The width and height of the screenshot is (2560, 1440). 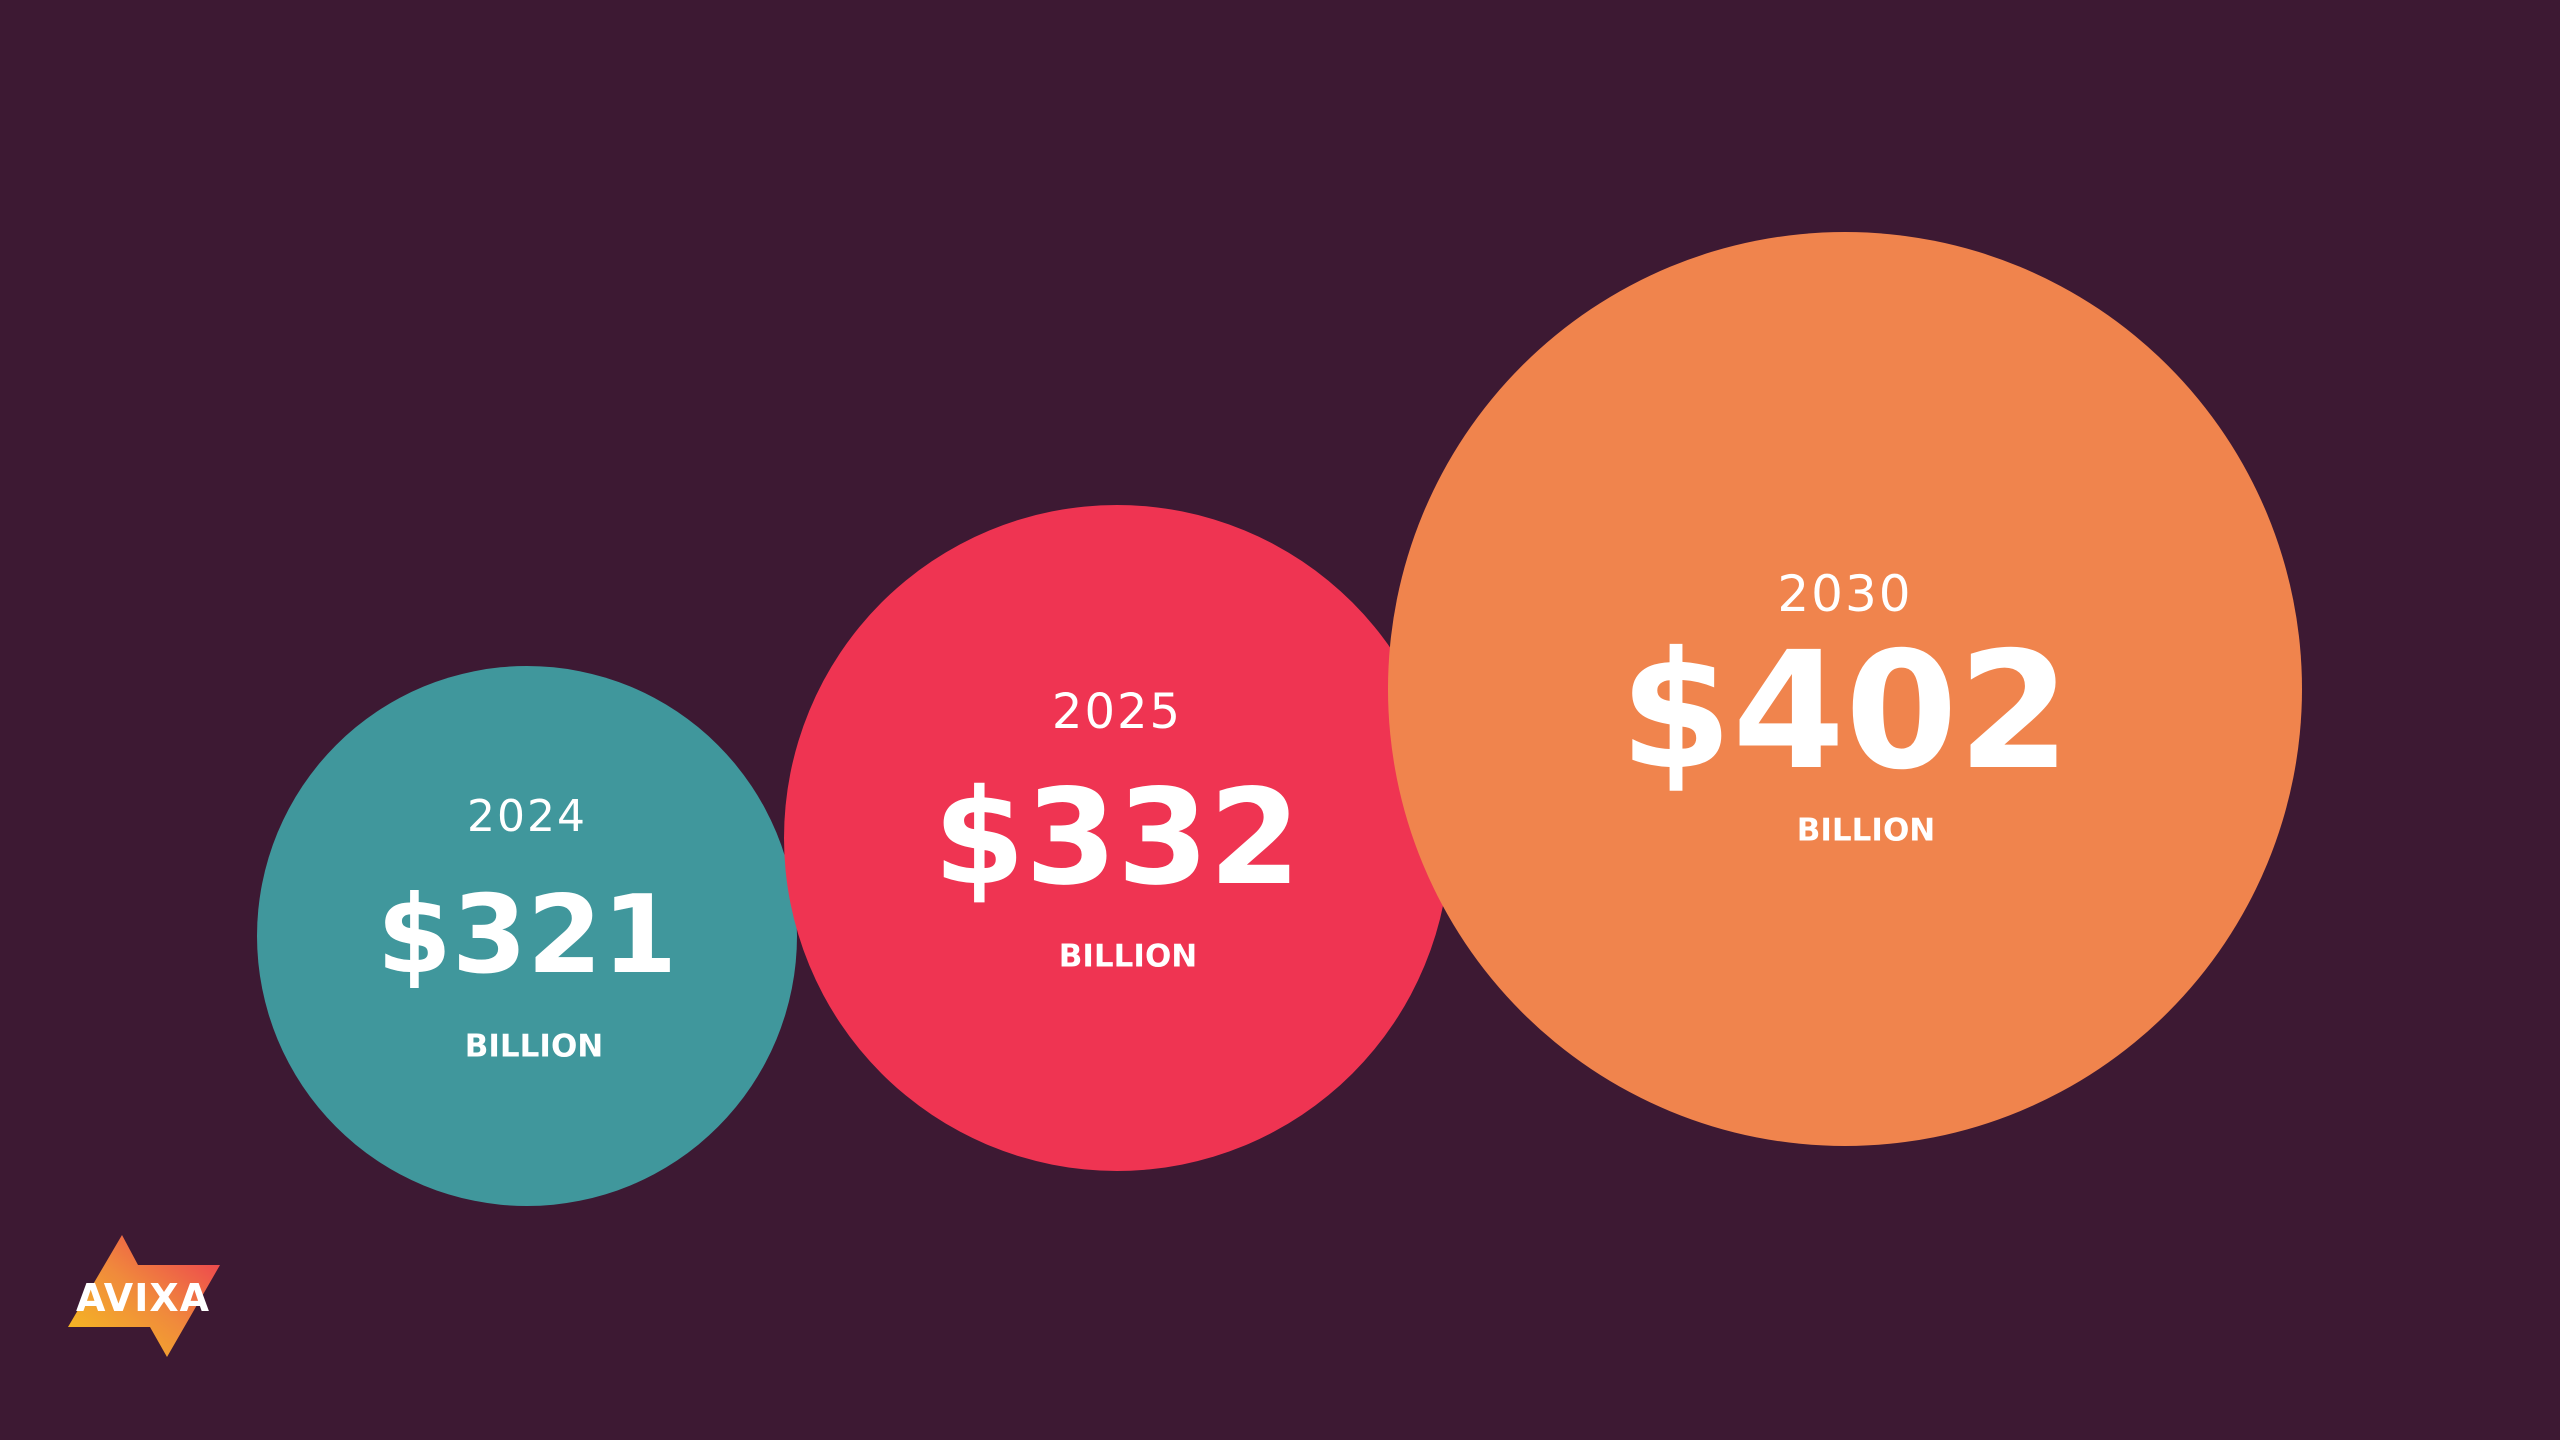 I want to click on unit-2030: BILLION, so click(x=1866, y=830).